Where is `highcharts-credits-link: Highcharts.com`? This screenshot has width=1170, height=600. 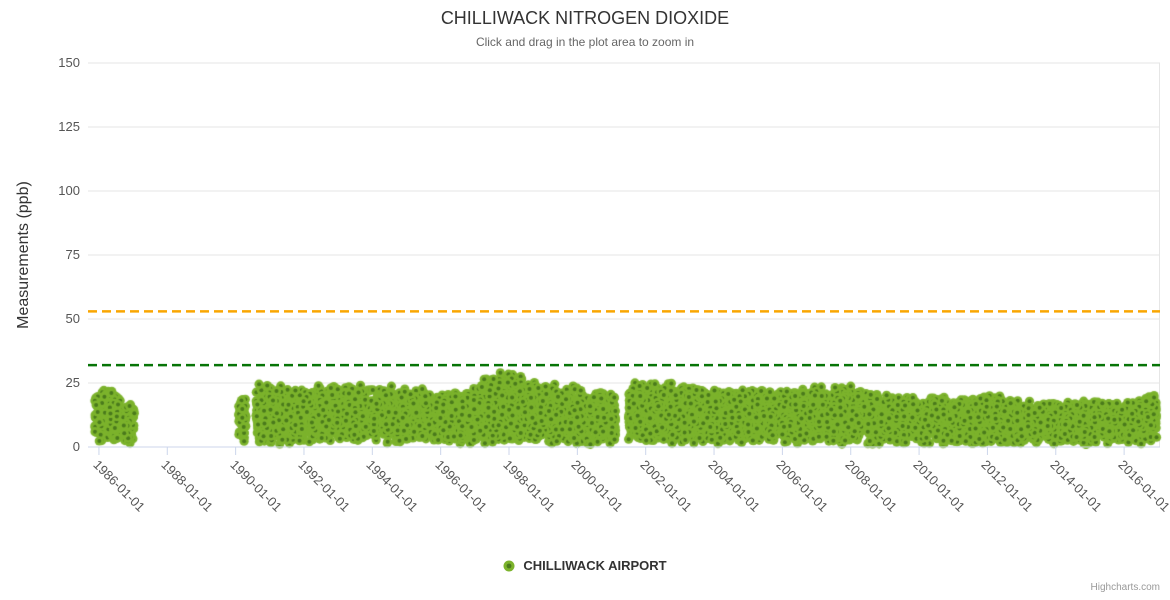
highcharts-credits-link: Highcharts.com is located at coordinates (1125, 587).